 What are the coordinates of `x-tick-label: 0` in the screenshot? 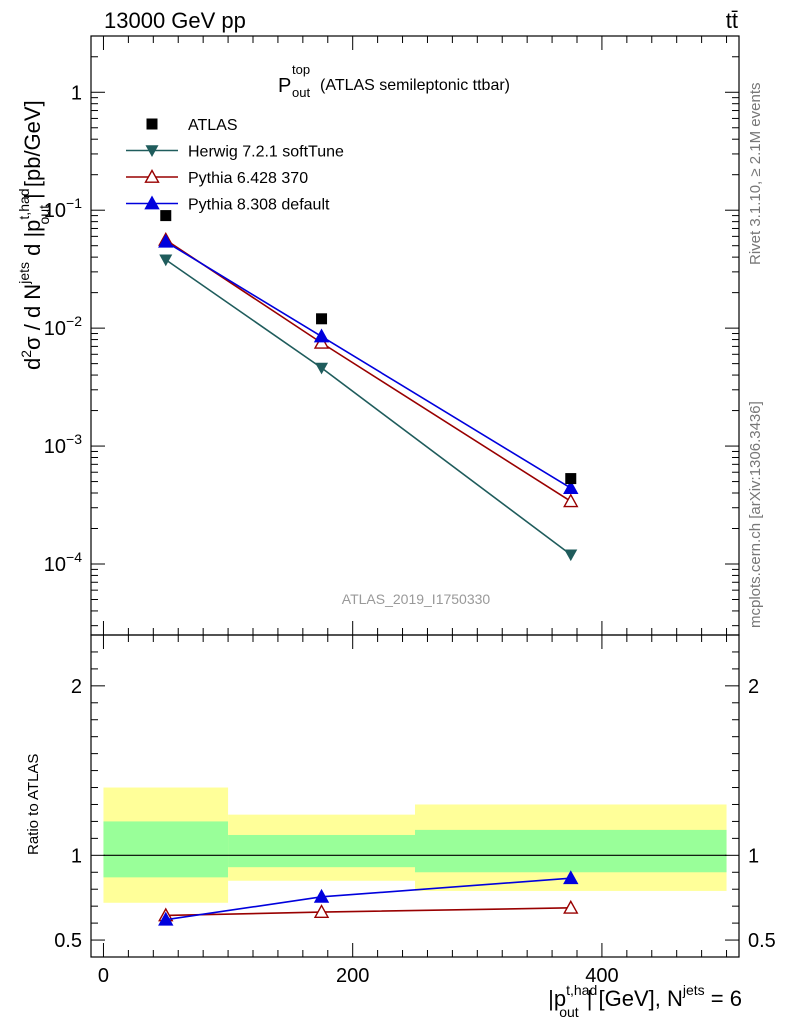 It's located at (103, 976).